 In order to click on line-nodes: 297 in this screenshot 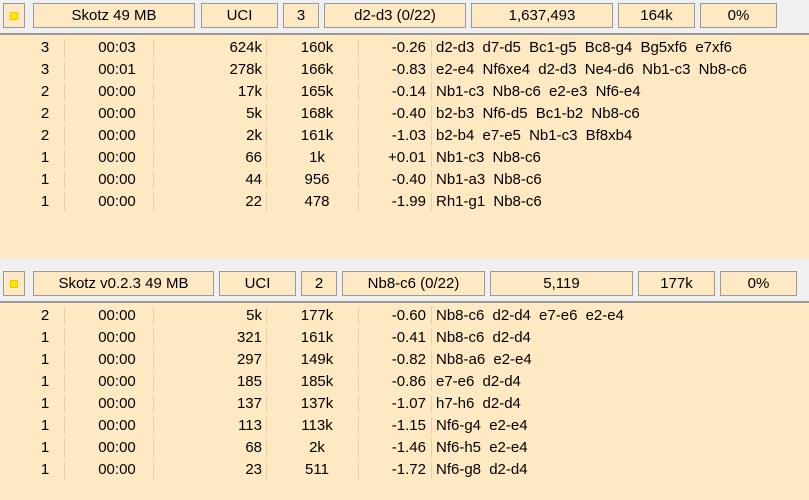, I will do `click(249, 359)`.